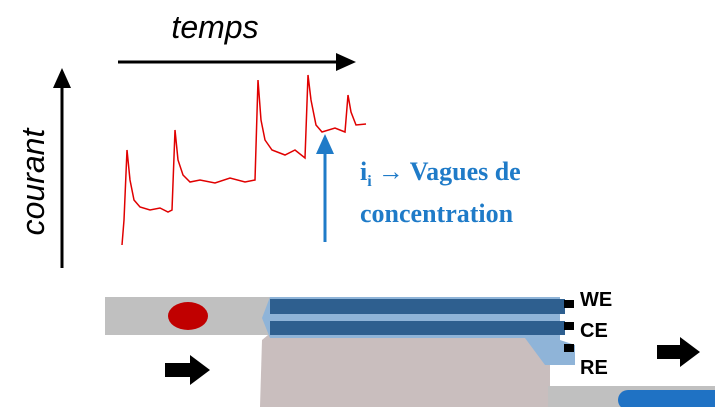 This screenshot has height=407, width=715. What do you see at coordinates (363, 171) in the screenshot?
I see `symbol: i` at bounding box center [363, 171].